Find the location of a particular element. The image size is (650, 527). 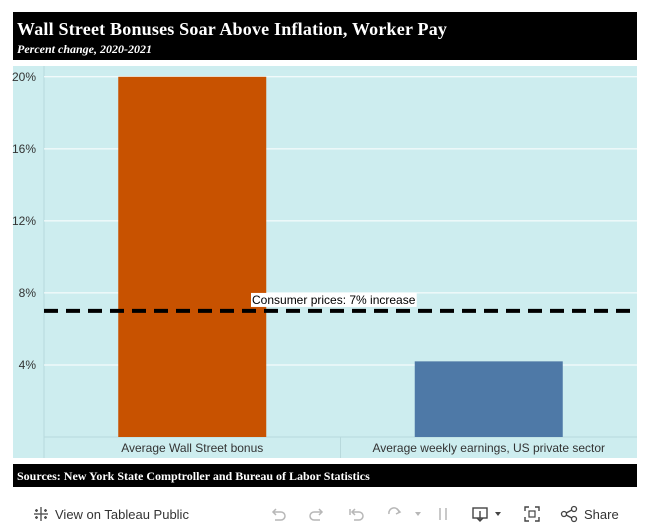

refresh-dropdown is located at coordinates (418, 514).